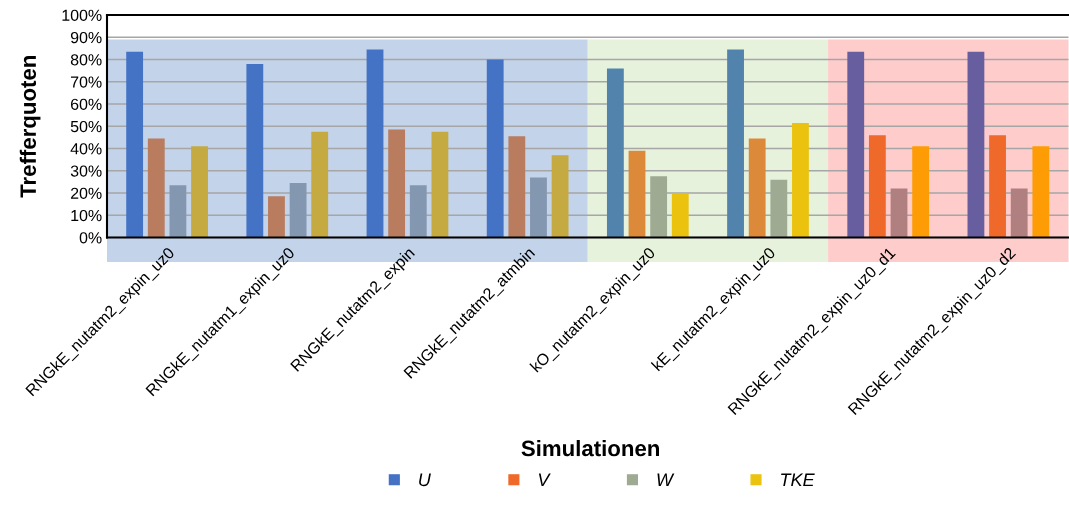 The width and height of the screenshot is (1069, 506). What do you see at coordinates (82, 15) in the screenshot?
I see `y-tick-label: 100%` at bounding box center [82, 15].